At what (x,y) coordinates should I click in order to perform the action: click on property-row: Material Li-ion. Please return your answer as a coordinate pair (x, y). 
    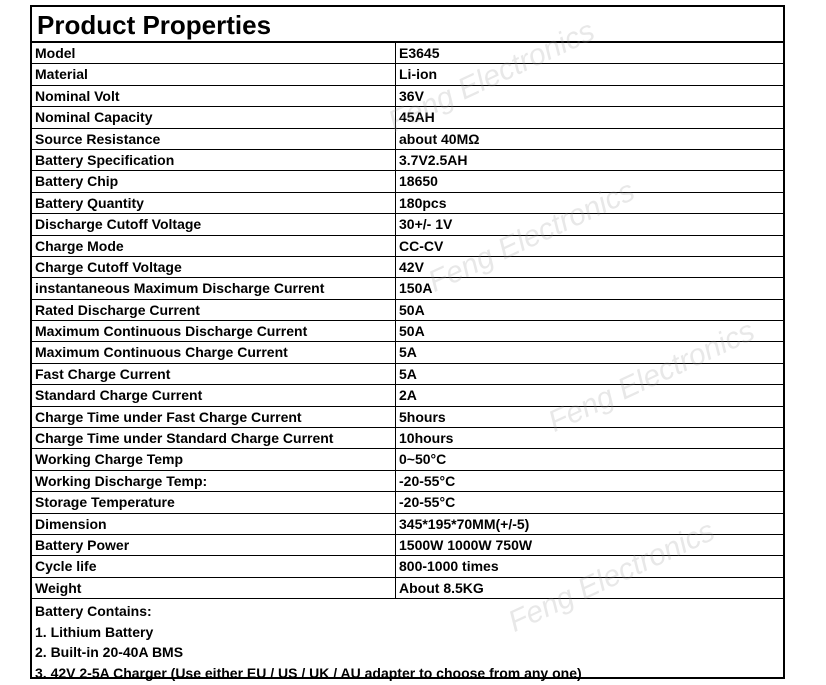
    Looking at the image, I should click on (407, 75).